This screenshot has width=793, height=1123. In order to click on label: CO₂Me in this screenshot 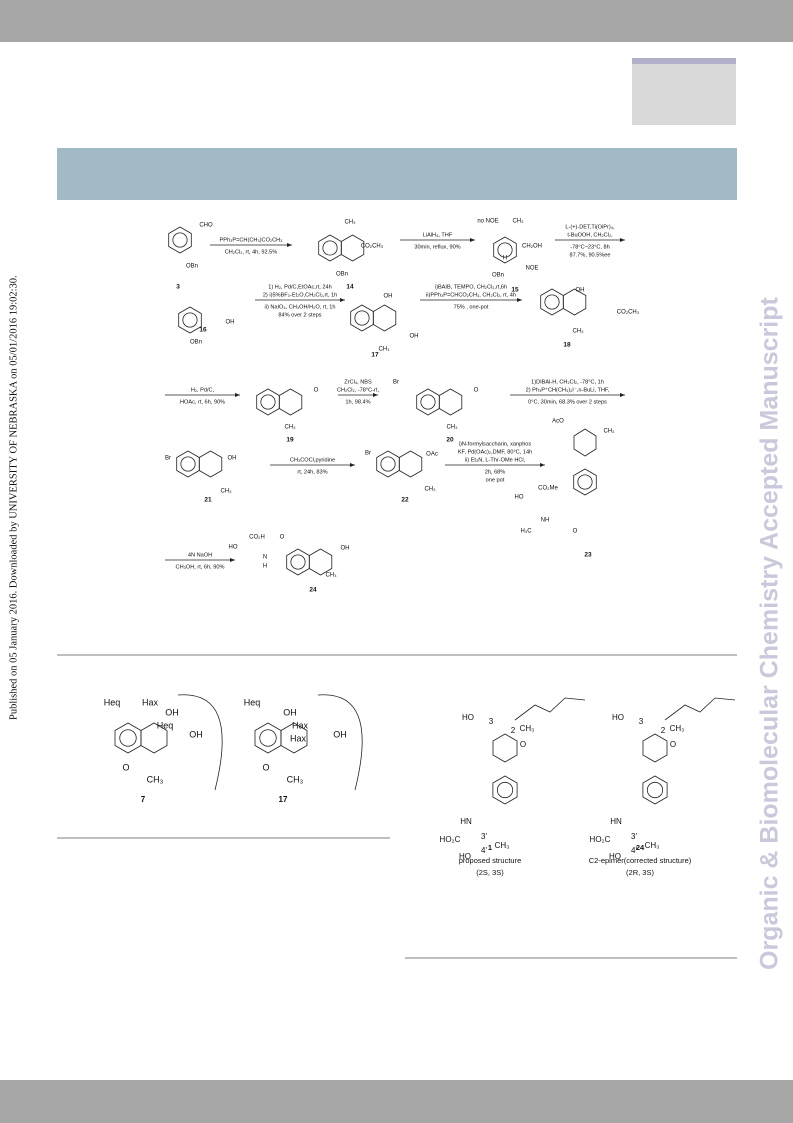, I will do `click(548, 489)`.